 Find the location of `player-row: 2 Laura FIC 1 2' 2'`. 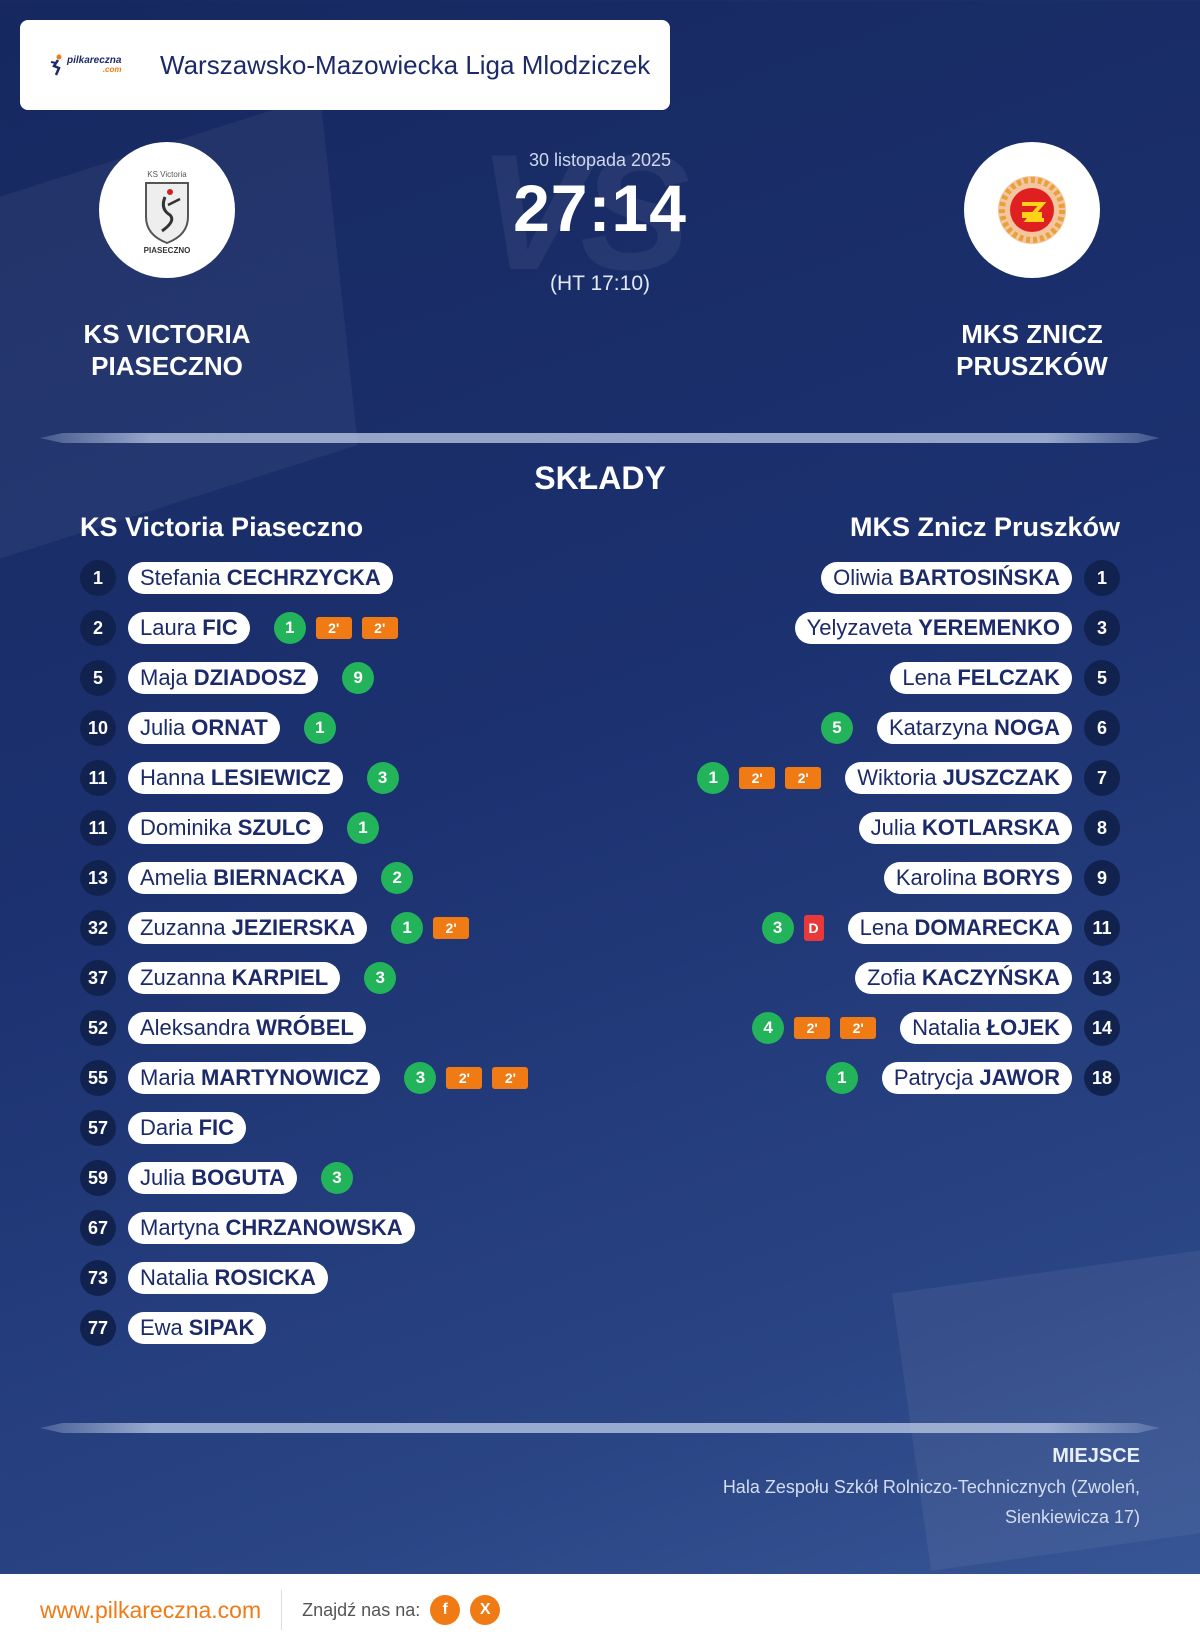

player-row: 2 Laura FIC 1 2' 2' is located at coordinates (239, 628).